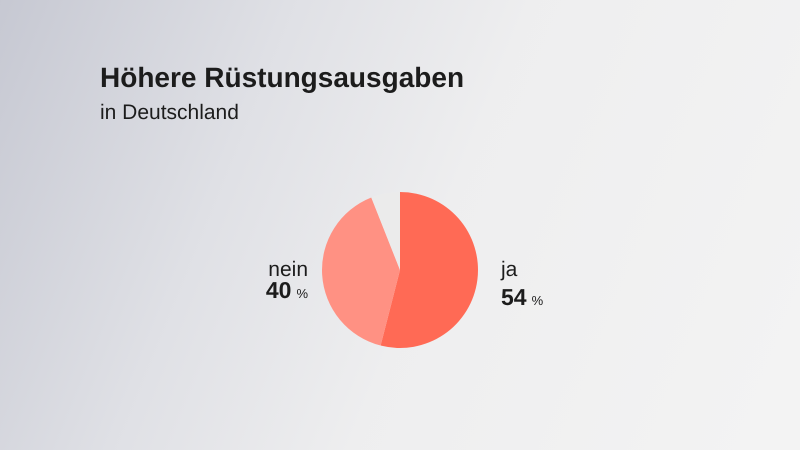 Image resolution: width=800 pixels, height=450 pixels. What do you see at coordinates (522, 297) in the screenshot?
I see `data-label: 54 %` at bounding box center [522, 297].